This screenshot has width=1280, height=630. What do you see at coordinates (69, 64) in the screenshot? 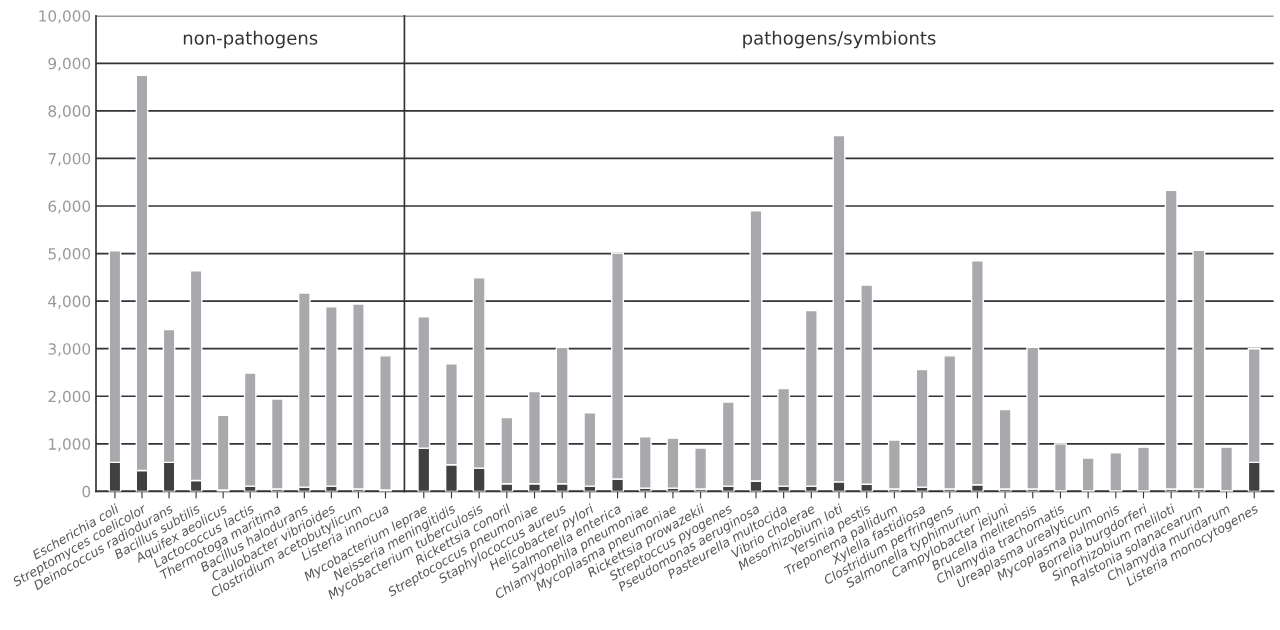
I see `y-tick-label: 9,000` at bounding box center [69, 64].